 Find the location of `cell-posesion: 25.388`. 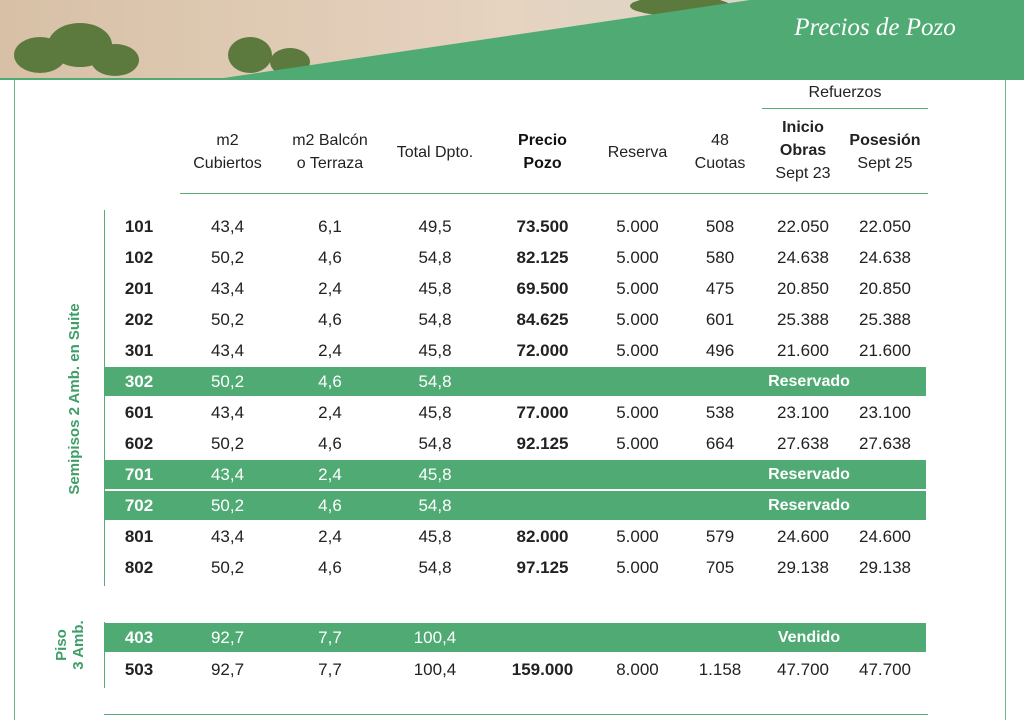

cell-posesion: 25.388 is located at coordinates (885, 319).